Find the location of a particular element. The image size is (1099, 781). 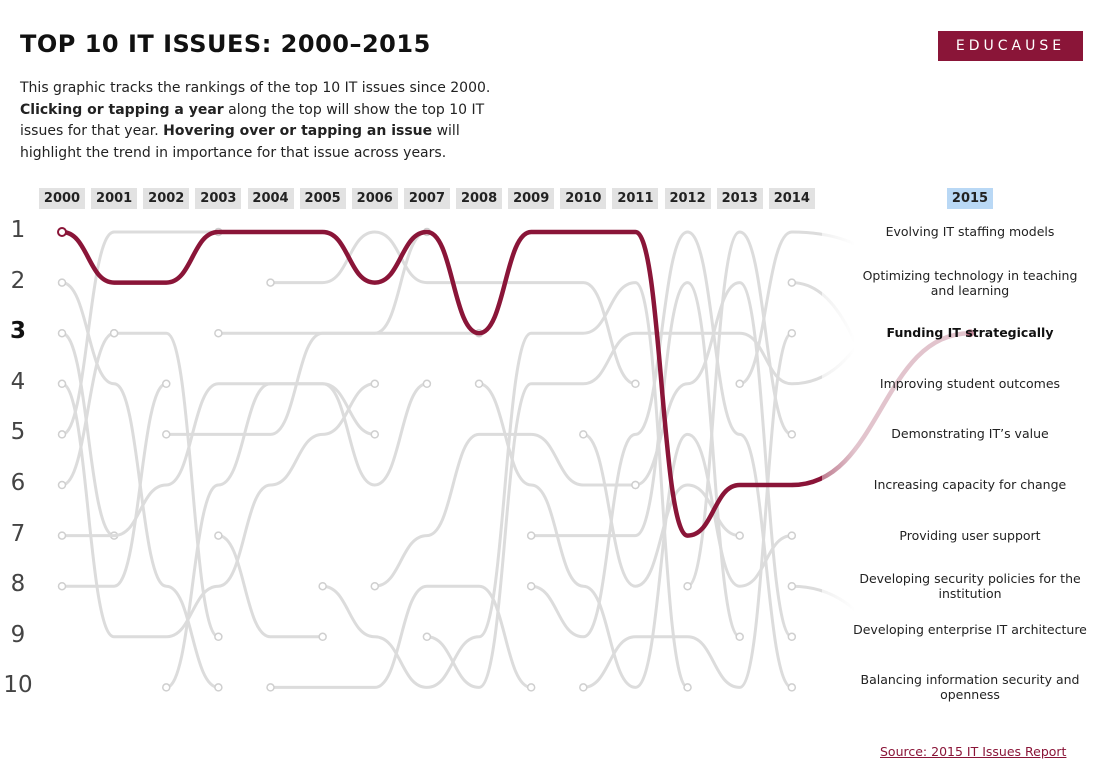

rank-label-4: 4 is located at coordinates (18, 381).